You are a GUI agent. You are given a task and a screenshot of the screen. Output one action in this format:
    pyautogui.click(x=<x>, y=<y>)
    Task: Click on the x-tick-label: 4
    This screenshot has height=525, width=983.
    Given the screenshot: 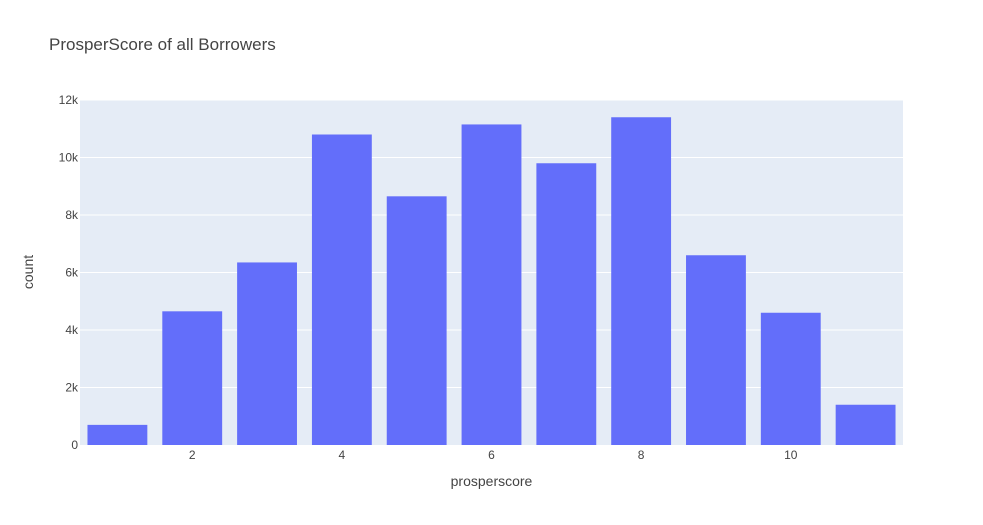 What is the action you would take?
    pyautogui.click(x=342, y=455)
    